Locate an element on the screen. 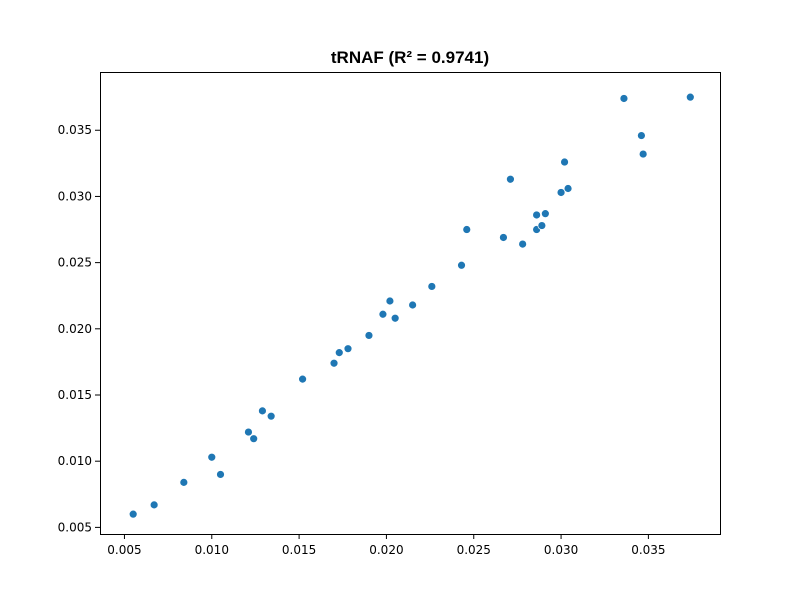  y-tick-label: 0.010 is located at coordinates (75, 461).